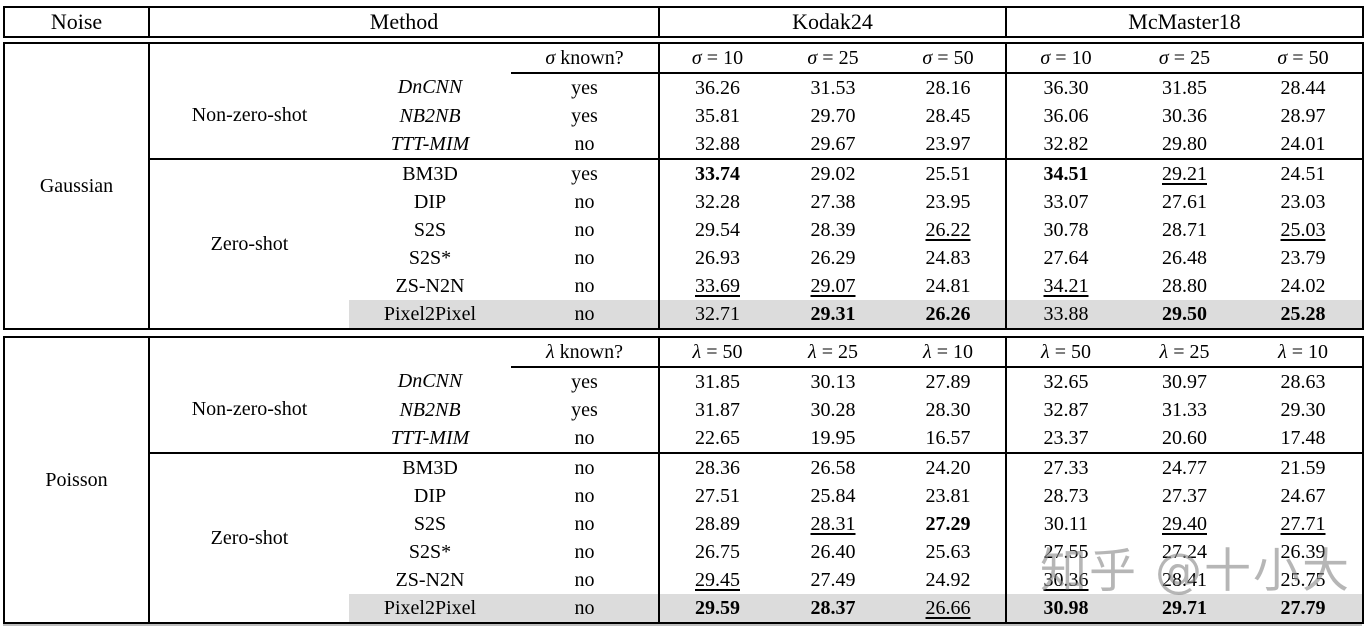 The height and width of the screenshot is (631, 1366). What do you see at coordinates (717, 87) in the screenshot?
I see `metric-value: 36.26` at bounding box center [717, 87].